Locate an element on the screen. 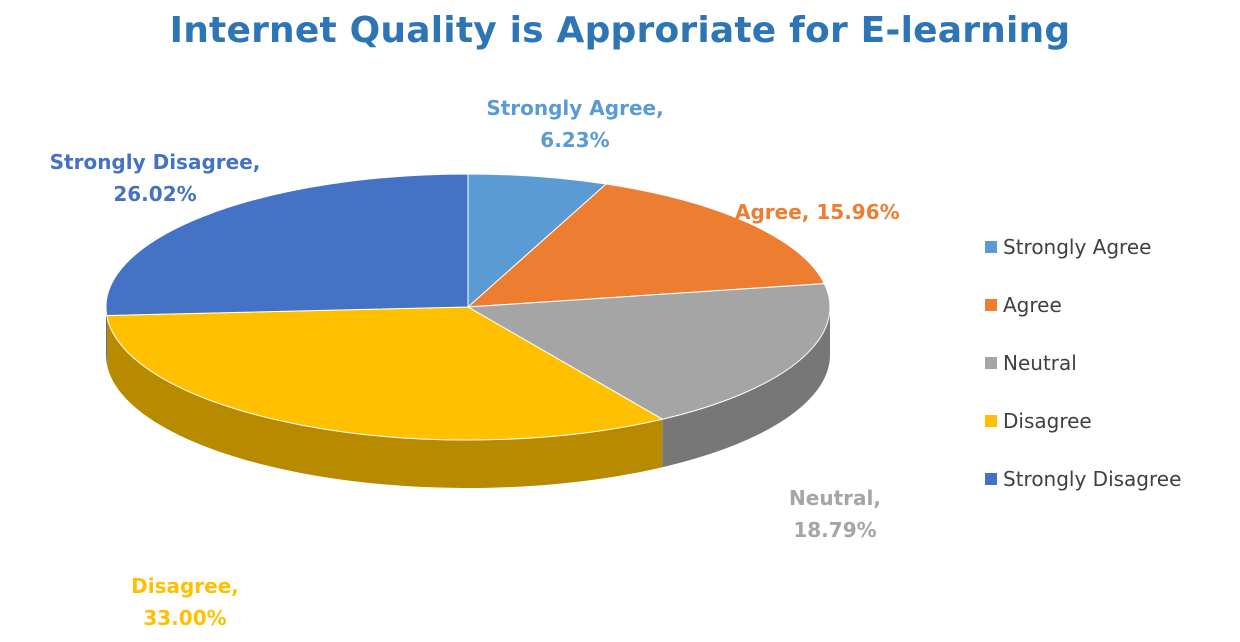 This screenshot has width=1240, height=642. data-label-strongly-agree-value: 6.23% is located at coordinates (575, 140).